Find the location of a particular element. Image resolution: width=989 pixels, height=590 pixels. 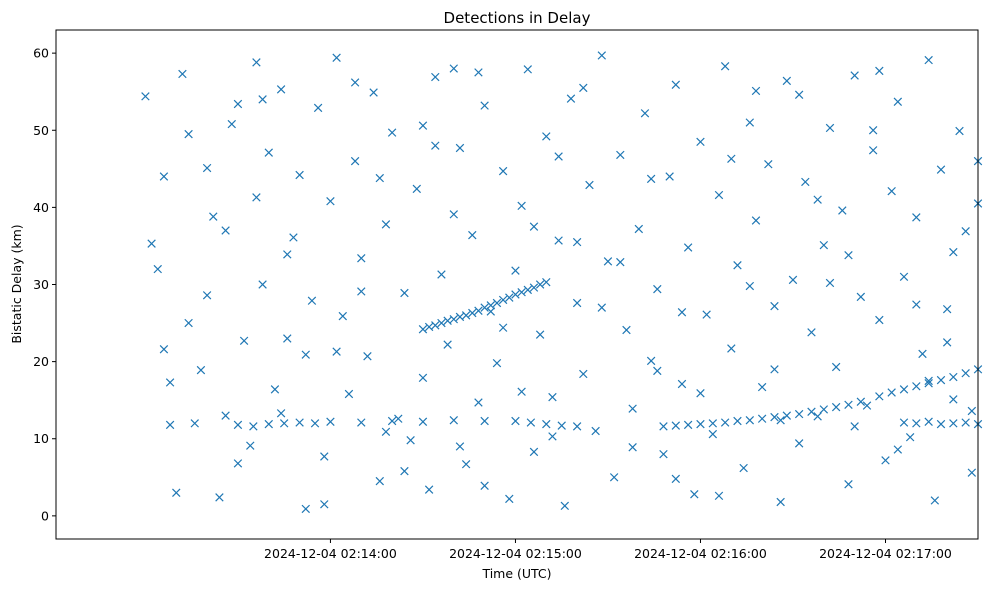

y-tick-label: 0 is located at coordinates (45, 515).